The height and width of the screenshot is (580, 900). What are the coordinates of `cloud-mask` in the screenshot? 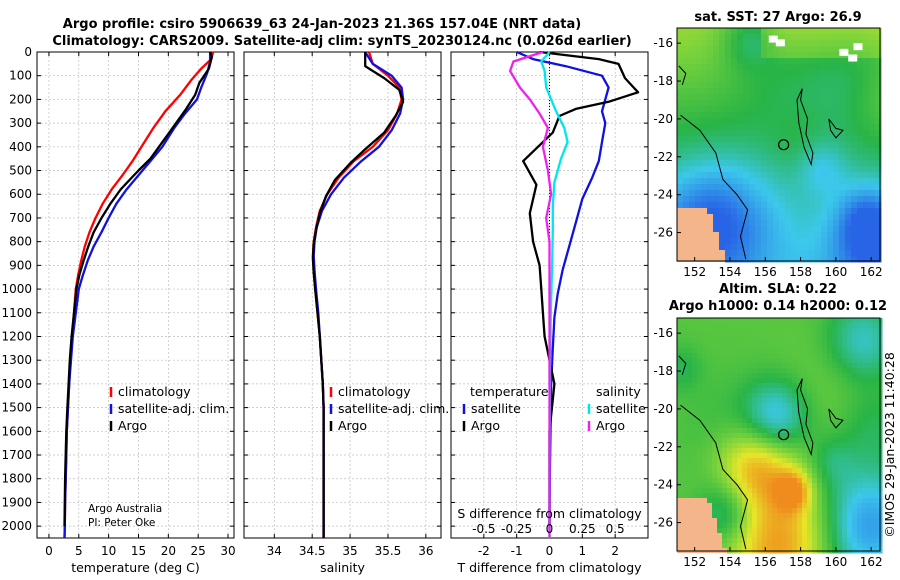 It's located at (780, 43).